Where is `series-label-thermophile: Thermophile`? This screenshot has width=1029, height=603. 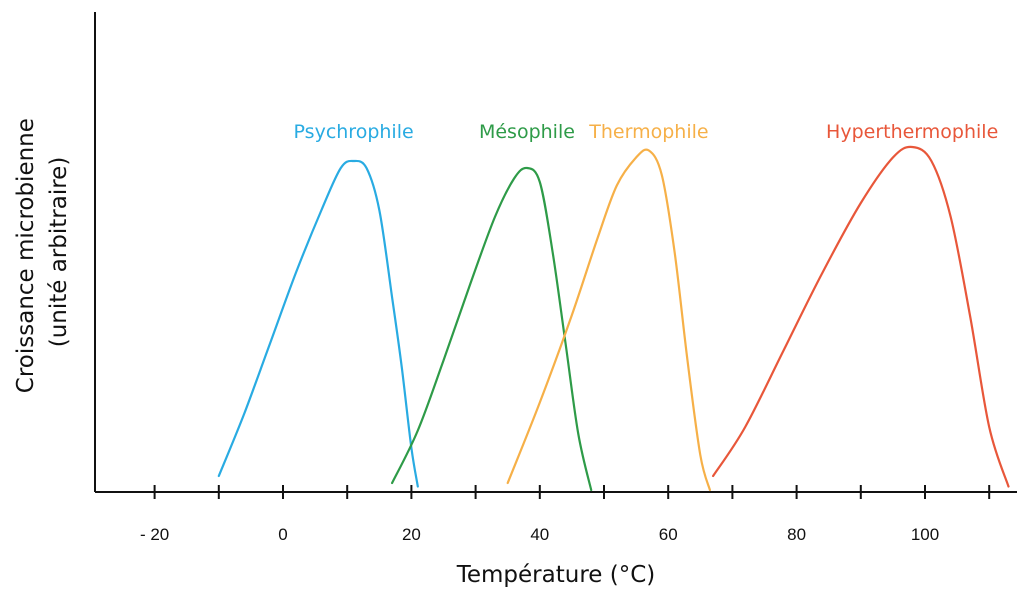
series-label-thermophile: Thermophile is located at coordinates (648, 132).